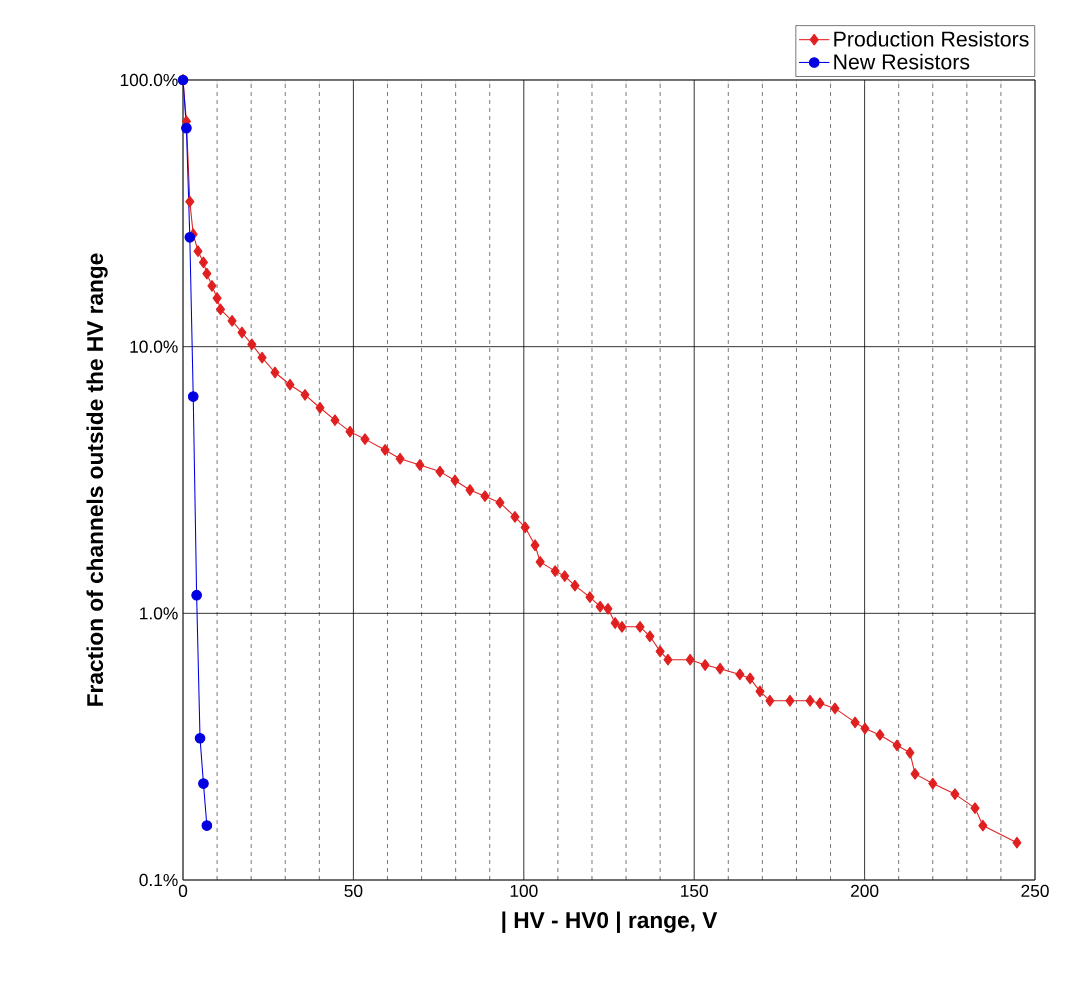 The height and width of the screenshot is (981, 1073). I want to click on x-tick-label: 200, so click(865, 890).